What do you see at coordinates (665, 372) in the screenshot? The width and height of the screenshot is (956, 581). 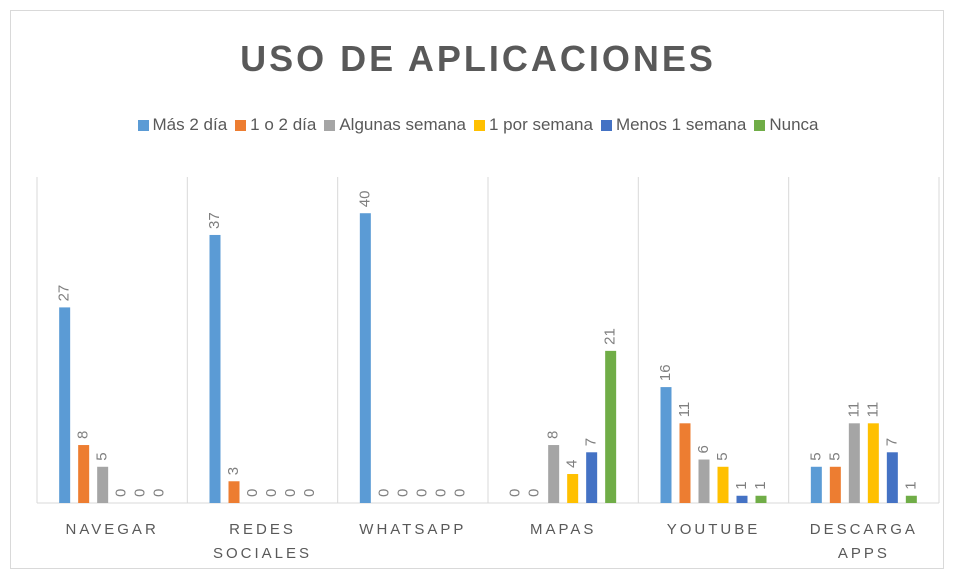 I see `data-label: 16` at bounding box center [665, 372].